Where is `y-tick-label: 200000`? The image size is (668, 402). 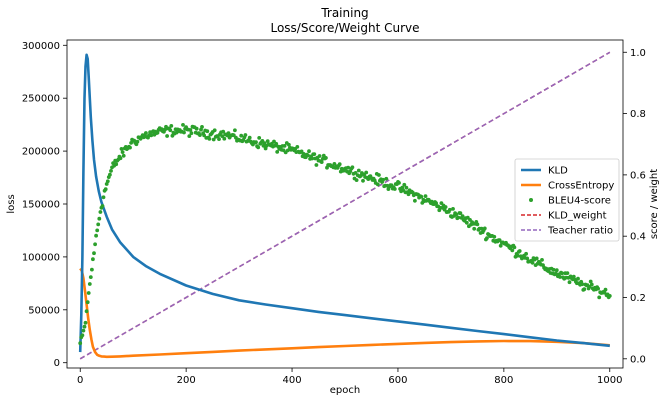
y-tick-label: 200000 is located at coordinates (41, 152).